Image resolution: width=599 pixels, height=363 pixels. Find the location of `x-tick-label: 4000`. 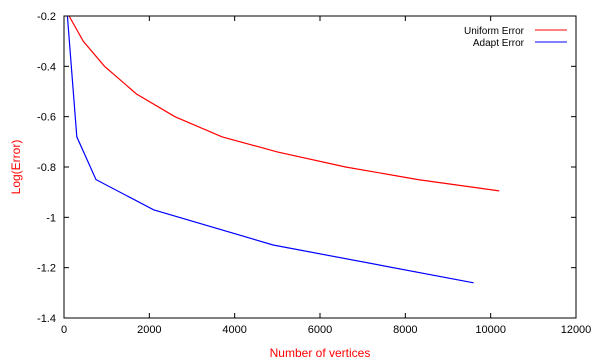

x-tick-label: 4000 is located at coordinates (234, 330).